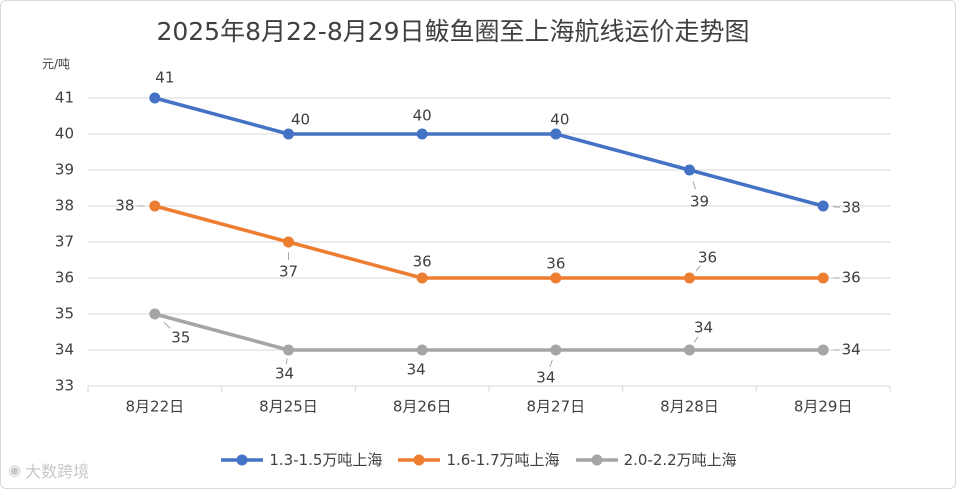  Describe the element at coordinates (326, 460) in the screenshot. I see `legend-label: 1.3-1.5万吨上海` at that location.